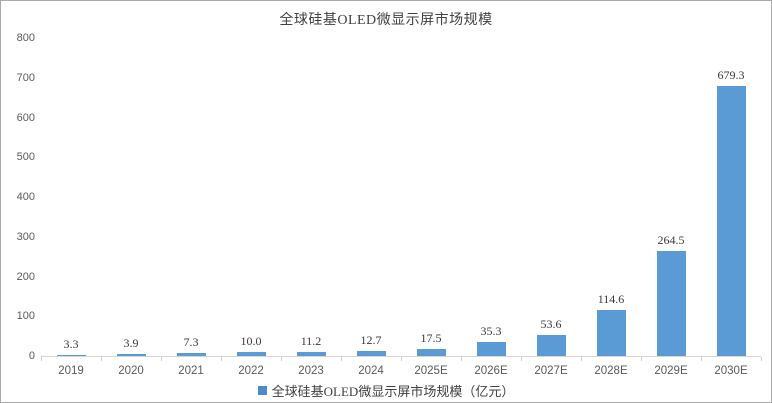 This screenshot has height=403, width=772. I want to click on x-axis-category-label: 2020, so click(131, 371).